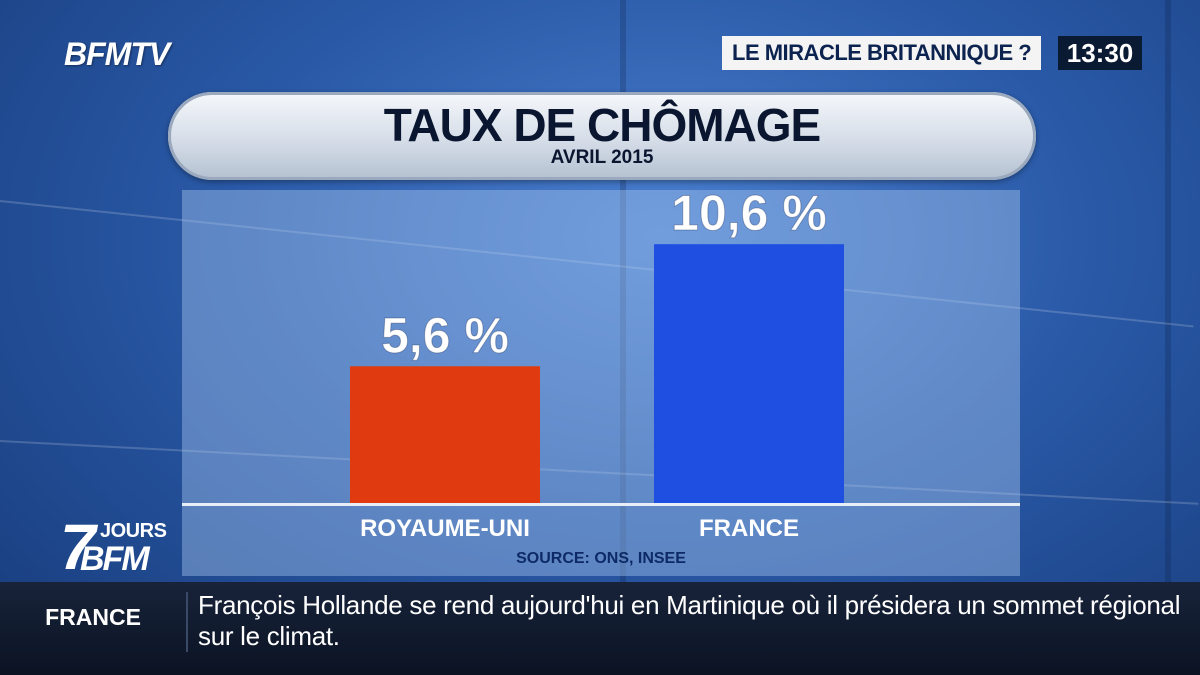  I want to click on ticker-label: FRANCE, so click(93, 617).